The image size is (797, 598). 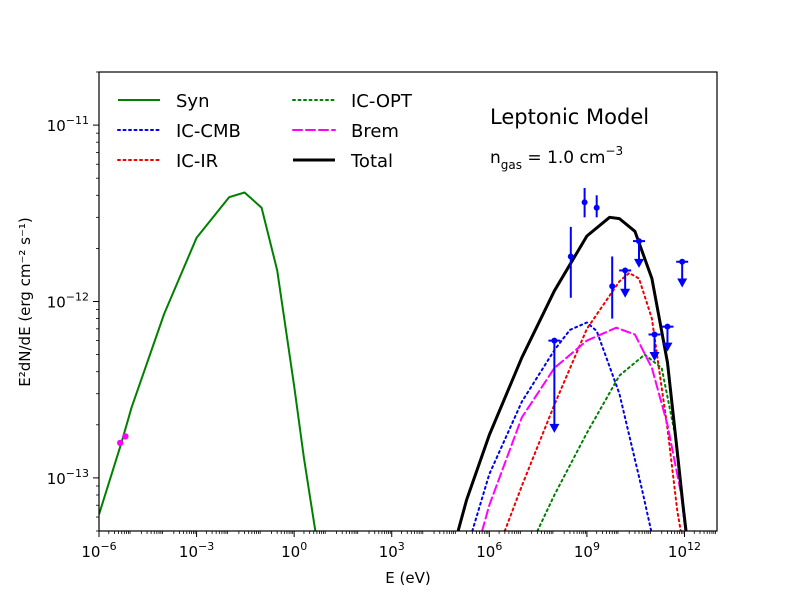 I want to click on x-tick-label: 10¹², so click(x=684, y=550).